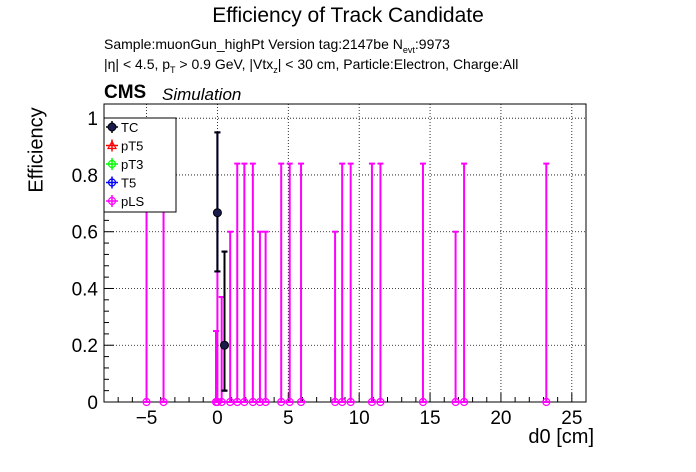  Describe the element at coordinates (432, 44) in the screenshot. I see `subtitle-nevt-value: :9973` at that location.